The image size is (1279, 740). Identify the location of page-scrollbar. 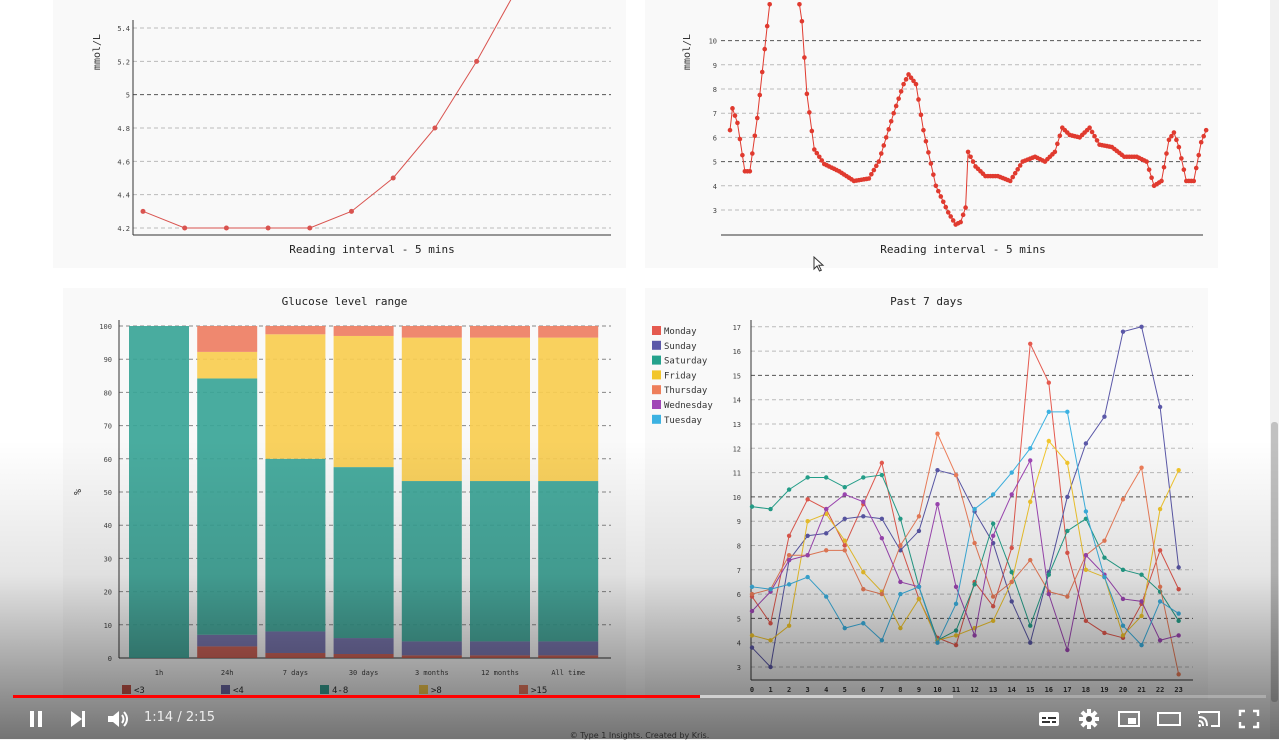
(1274, 369).